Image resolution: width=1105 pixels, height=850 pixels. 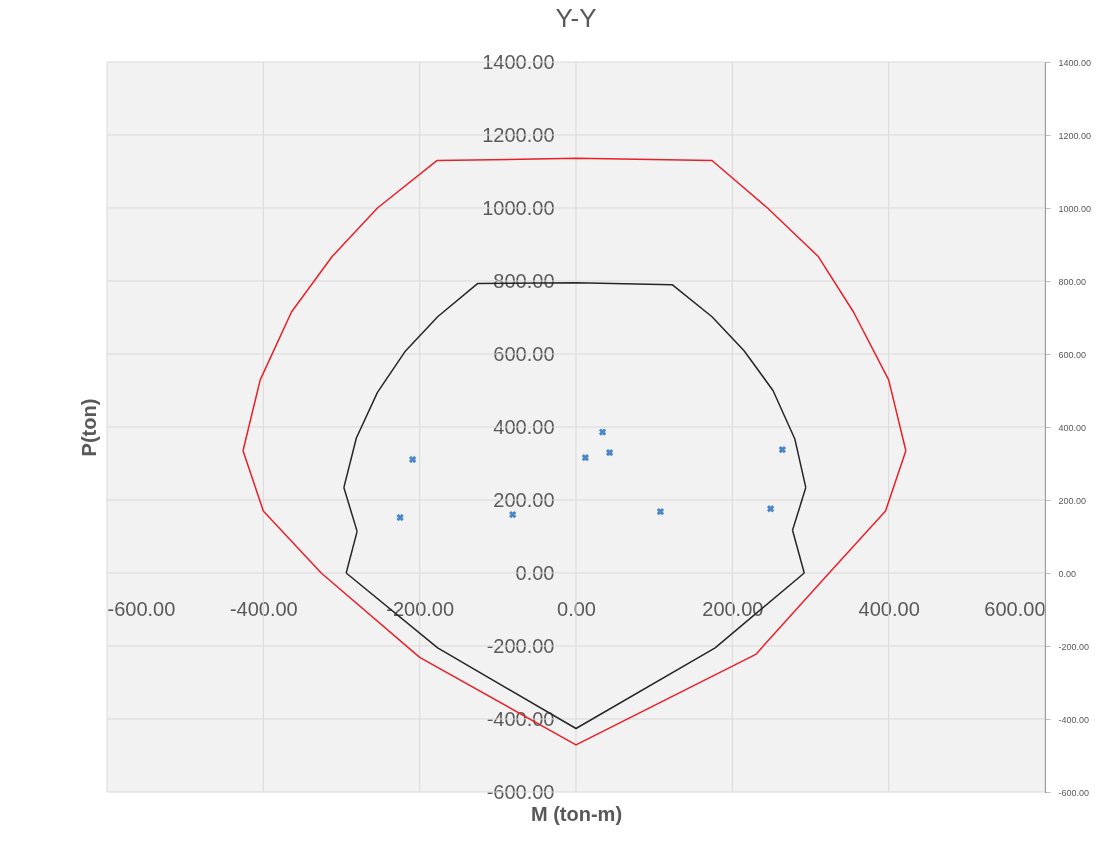 I want to click on y-tick-label: -200.00, so click(x=520, y=645).